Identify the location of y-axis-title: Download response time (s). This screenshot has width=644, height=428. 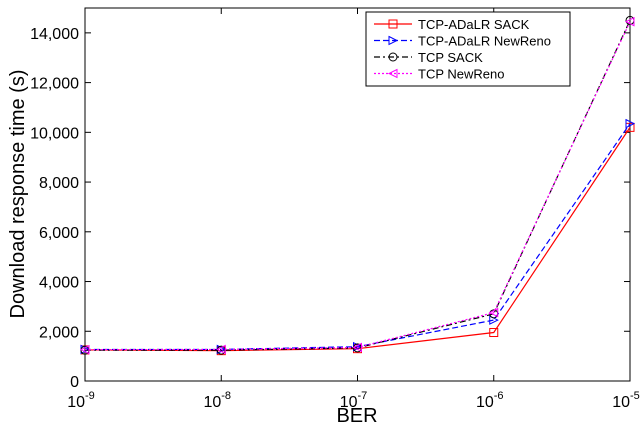
(18, 194).